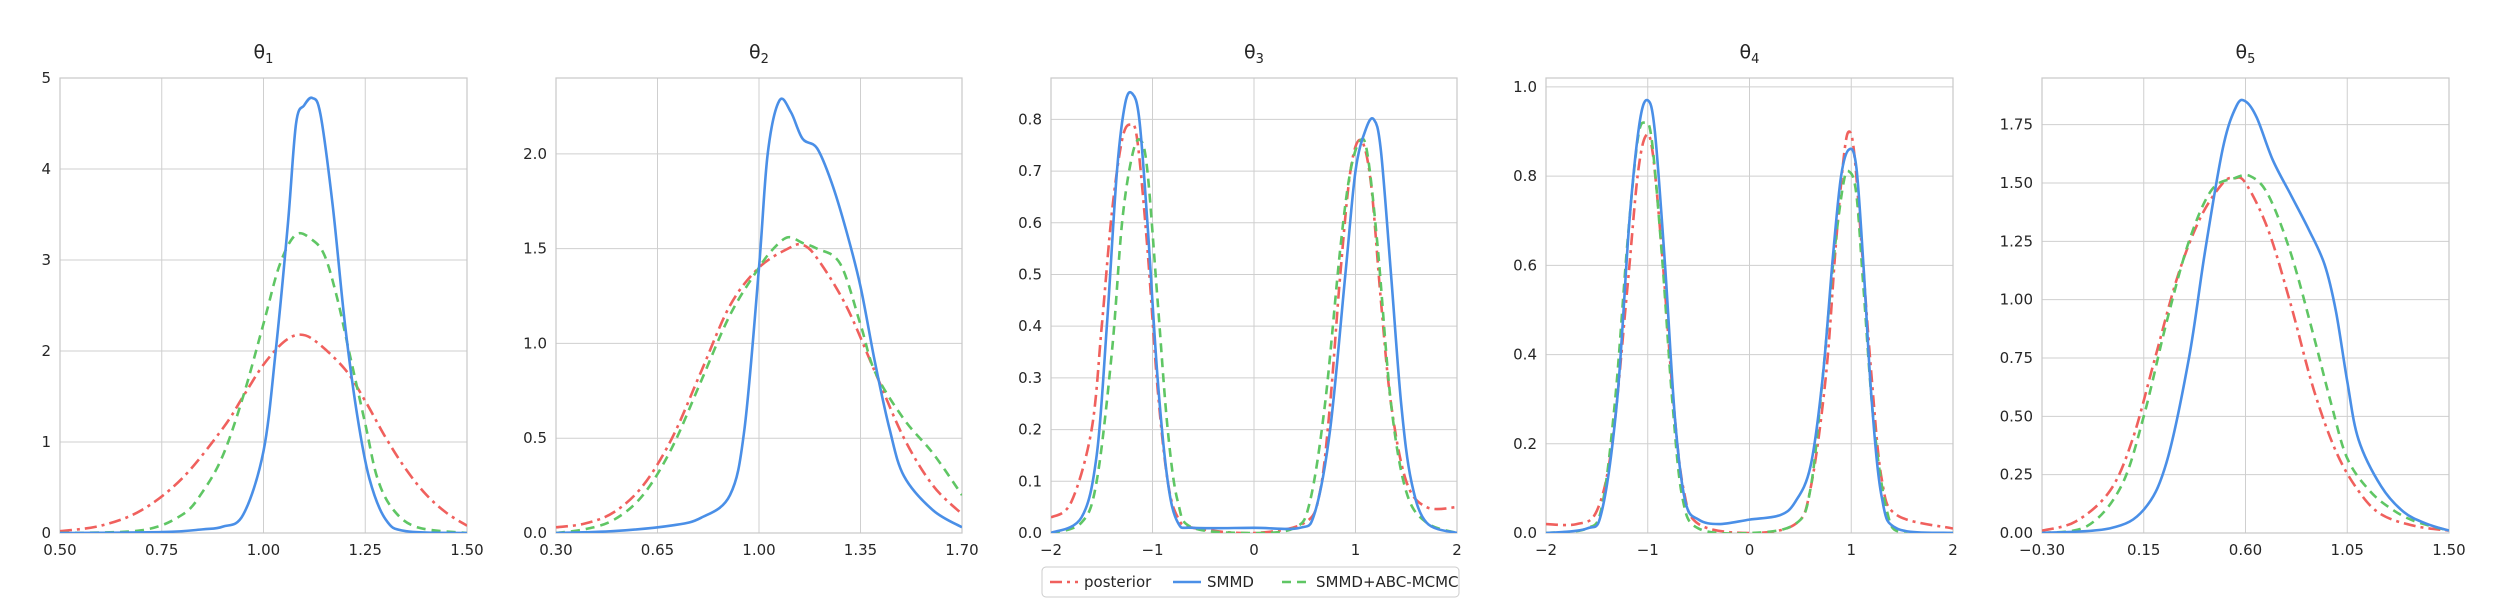 This screenshot has height=600, width=2500. What do you see at coordinates (46, 351) in the screenshot?
I see `y-tick-label: 2` at bounding box center [46, 351].